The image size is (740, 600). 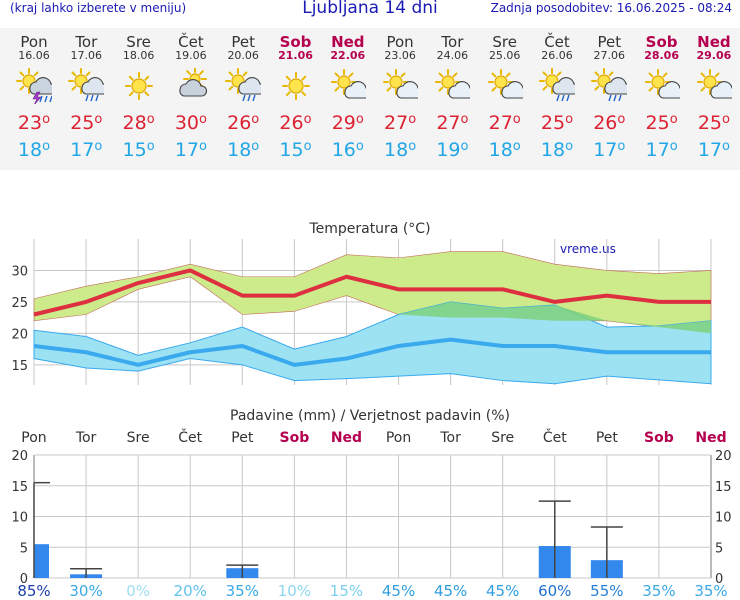 I want to click on precip-probability: 15%, so click(x=346, y=591).